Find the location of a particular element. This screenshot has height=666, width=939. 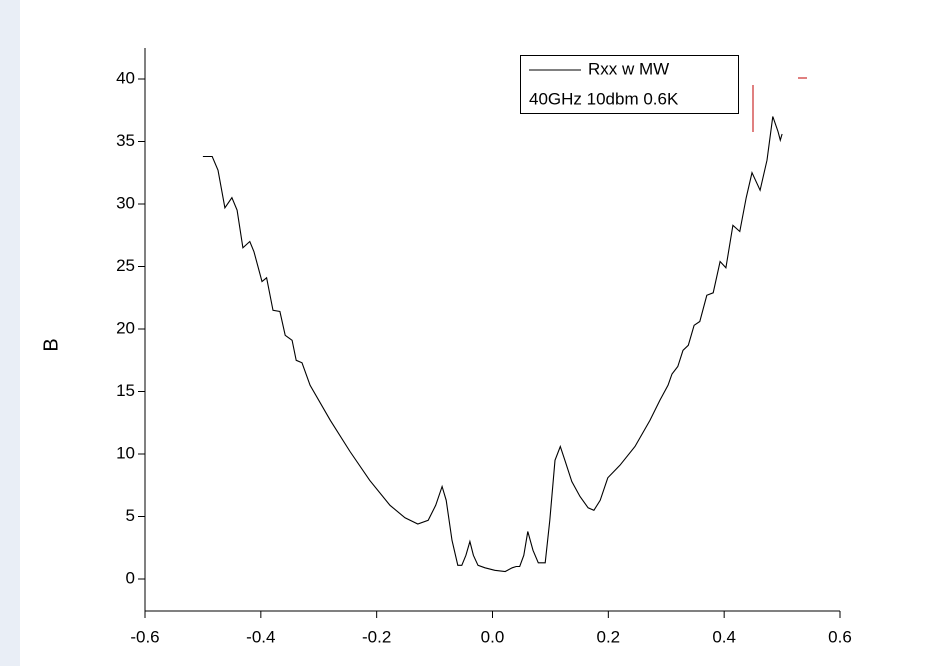

y-tick-label: 40 is located at coordinates (125, 77).